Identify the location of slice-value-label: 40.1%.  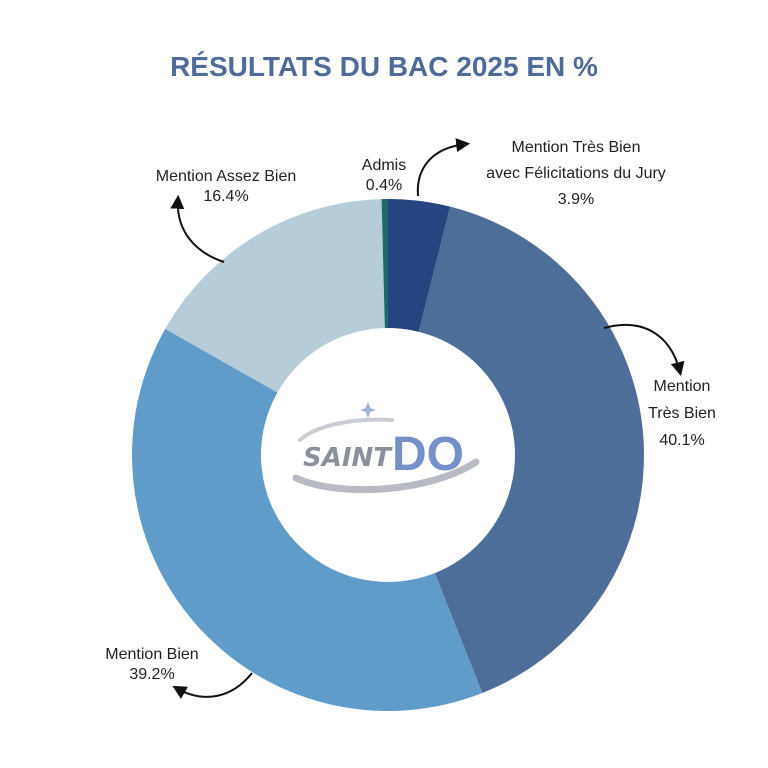
(681, 440).